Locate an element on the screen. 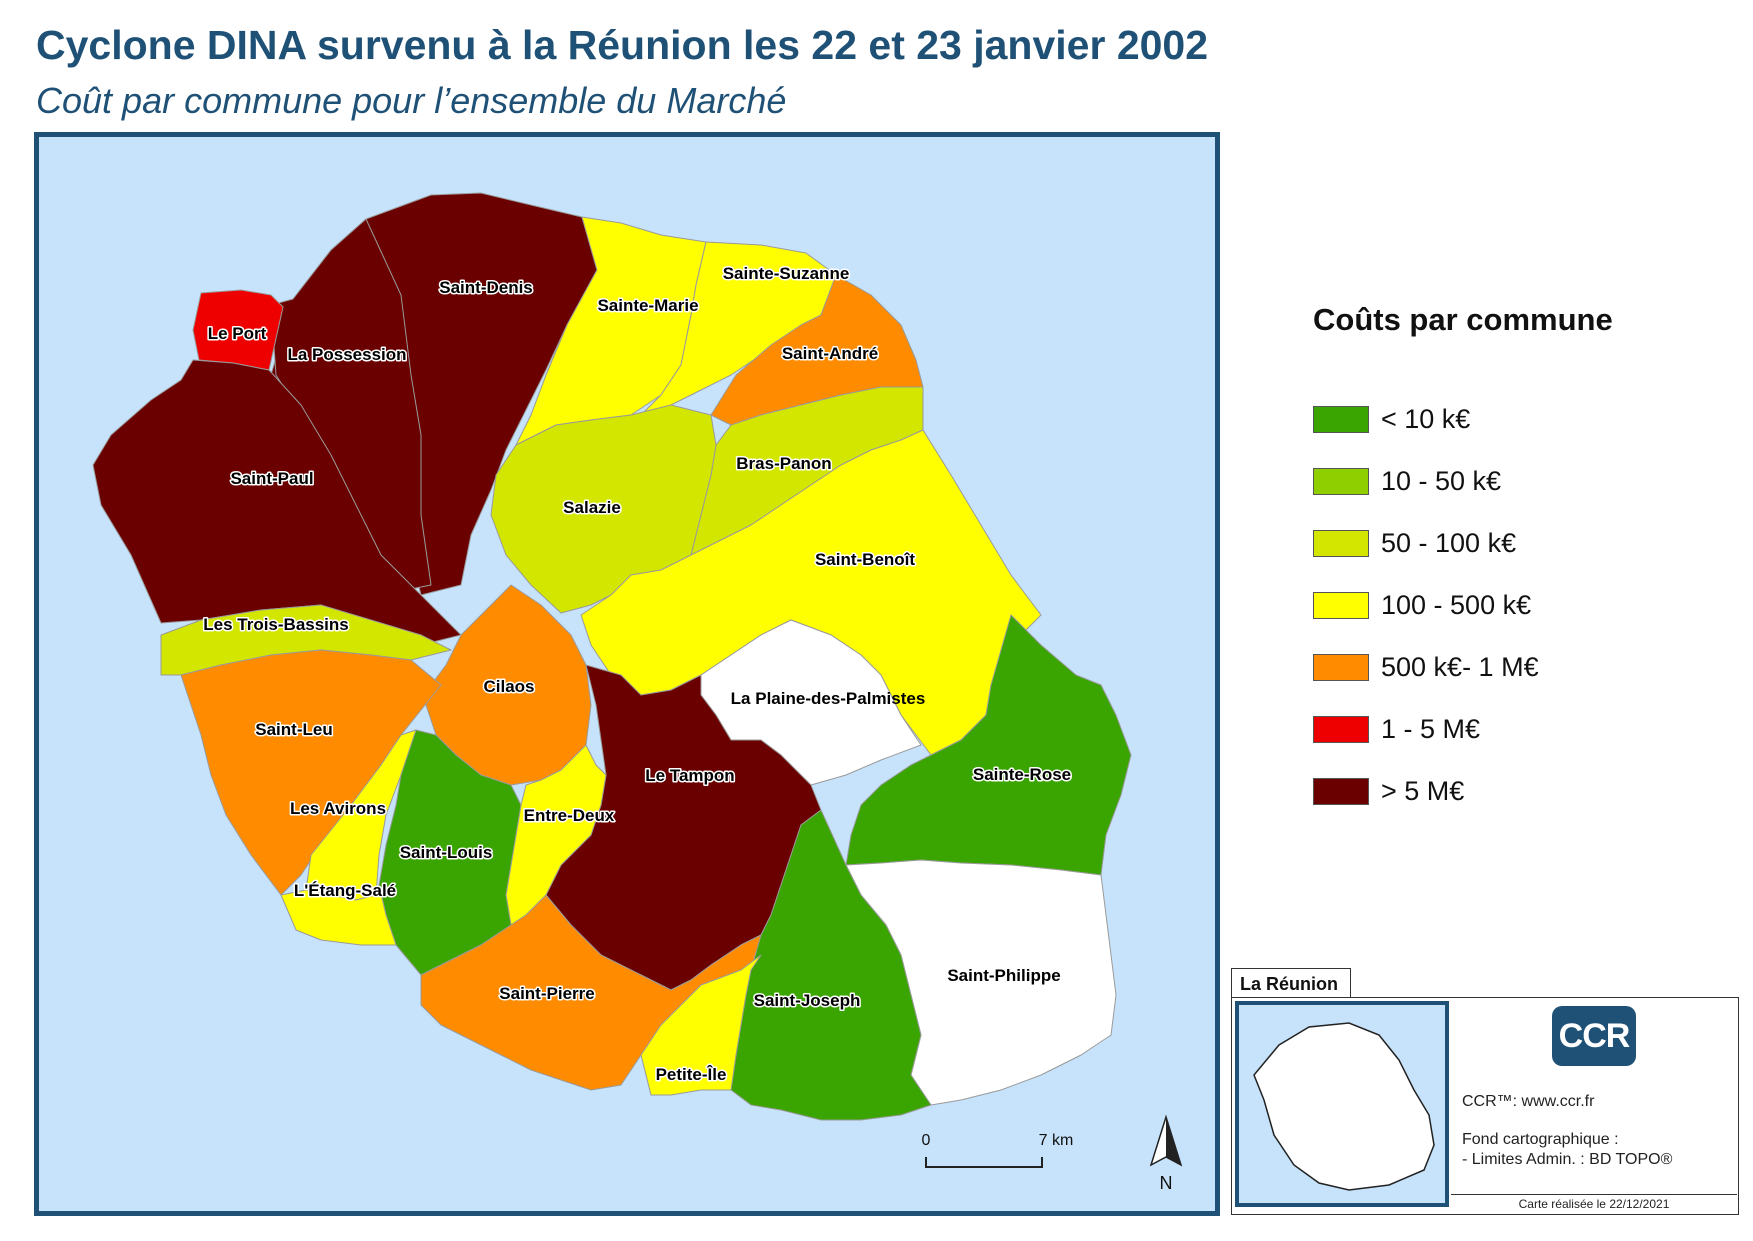 The width and height of the screenshot is (1753, 1241). legend-item: 50 - 100 k€ is located at coordinates (1414, 543).